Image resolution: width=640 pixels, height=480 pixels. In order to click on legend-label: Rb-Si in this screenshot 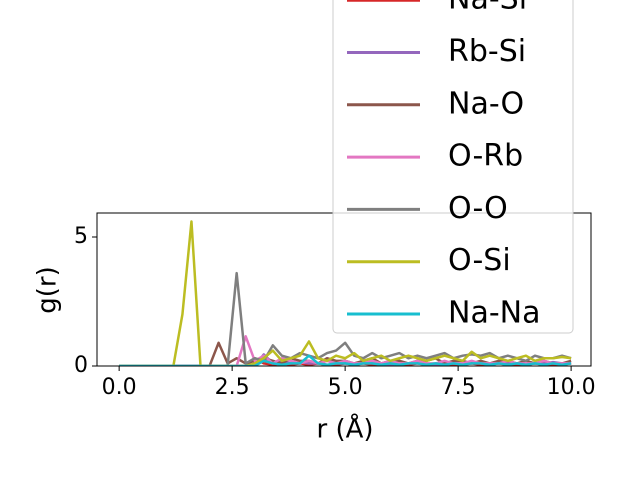, I will do `click(487, 51)`.